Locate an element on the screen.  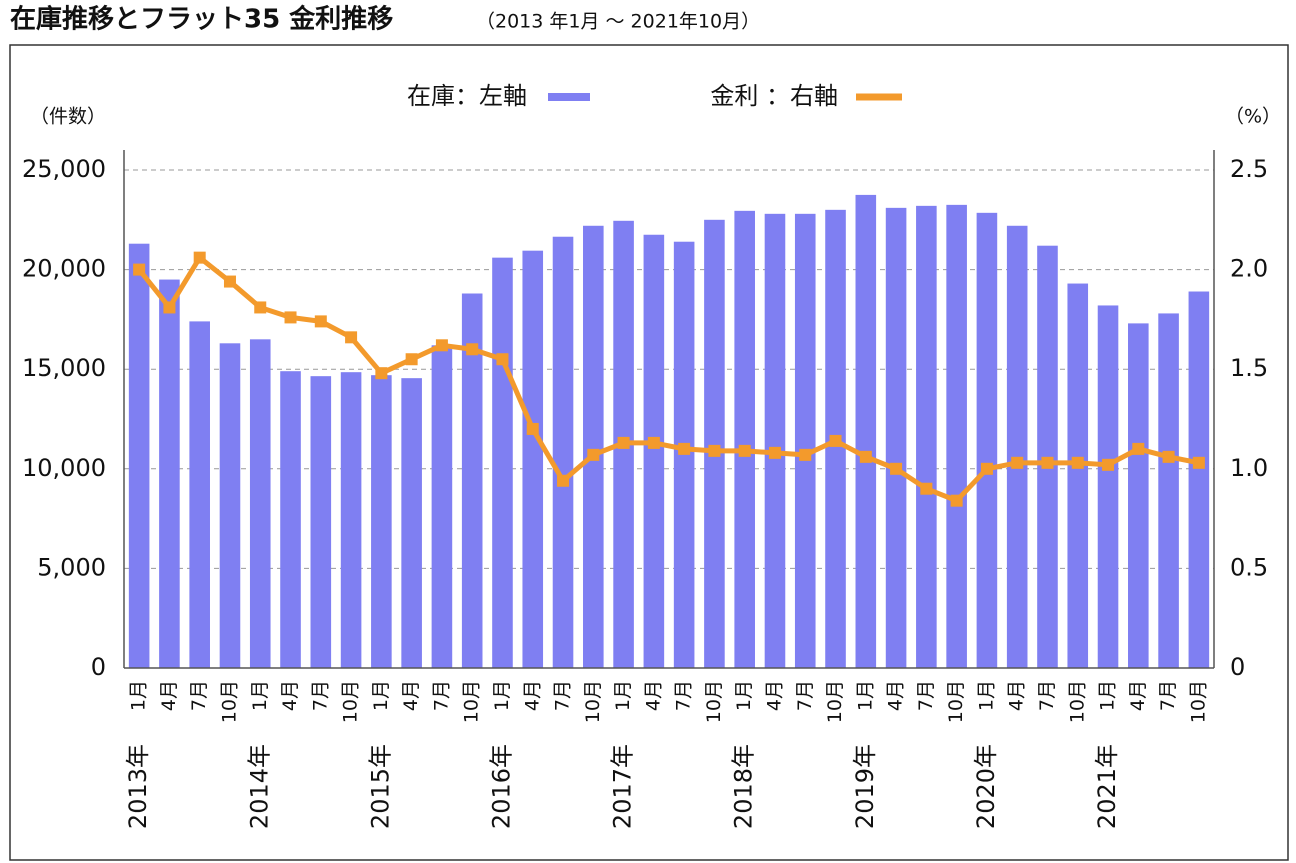
y-tick-label: 10,000 is located at coordinates (64, 468).